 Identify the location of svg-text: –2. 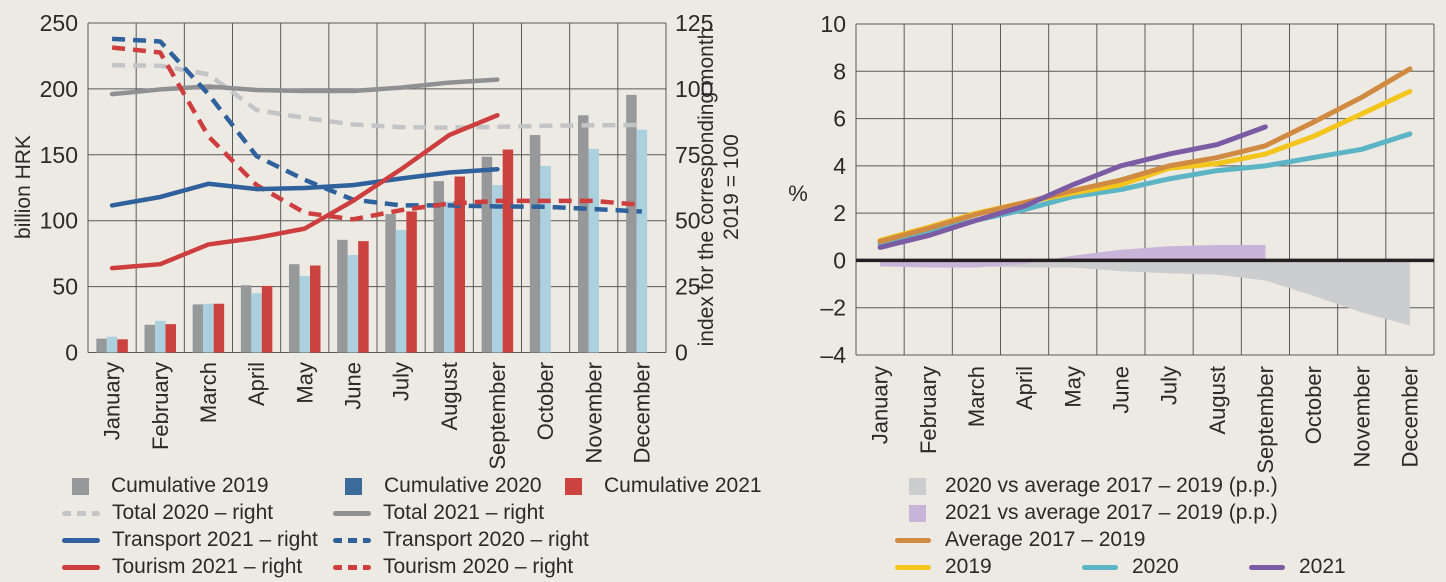
(833, 308).